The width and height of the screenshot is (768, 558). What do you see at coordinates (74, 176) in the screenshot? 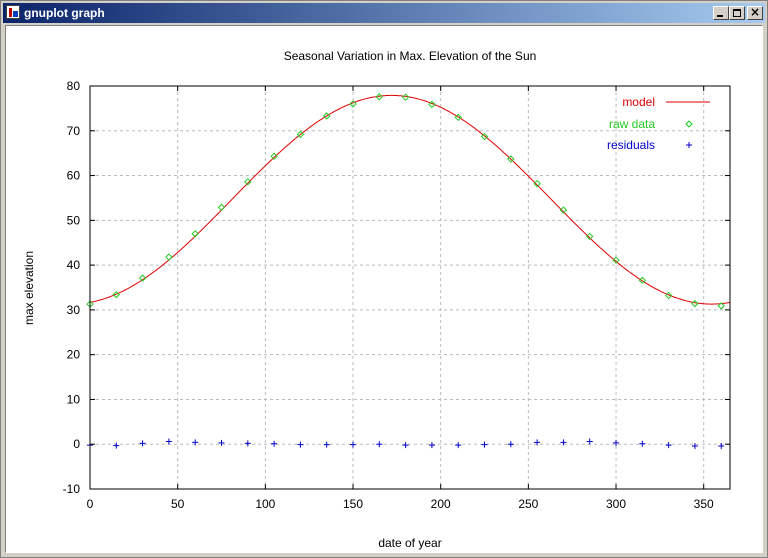
I see `y-tick-label: 60` at bounding box center [74, 176].